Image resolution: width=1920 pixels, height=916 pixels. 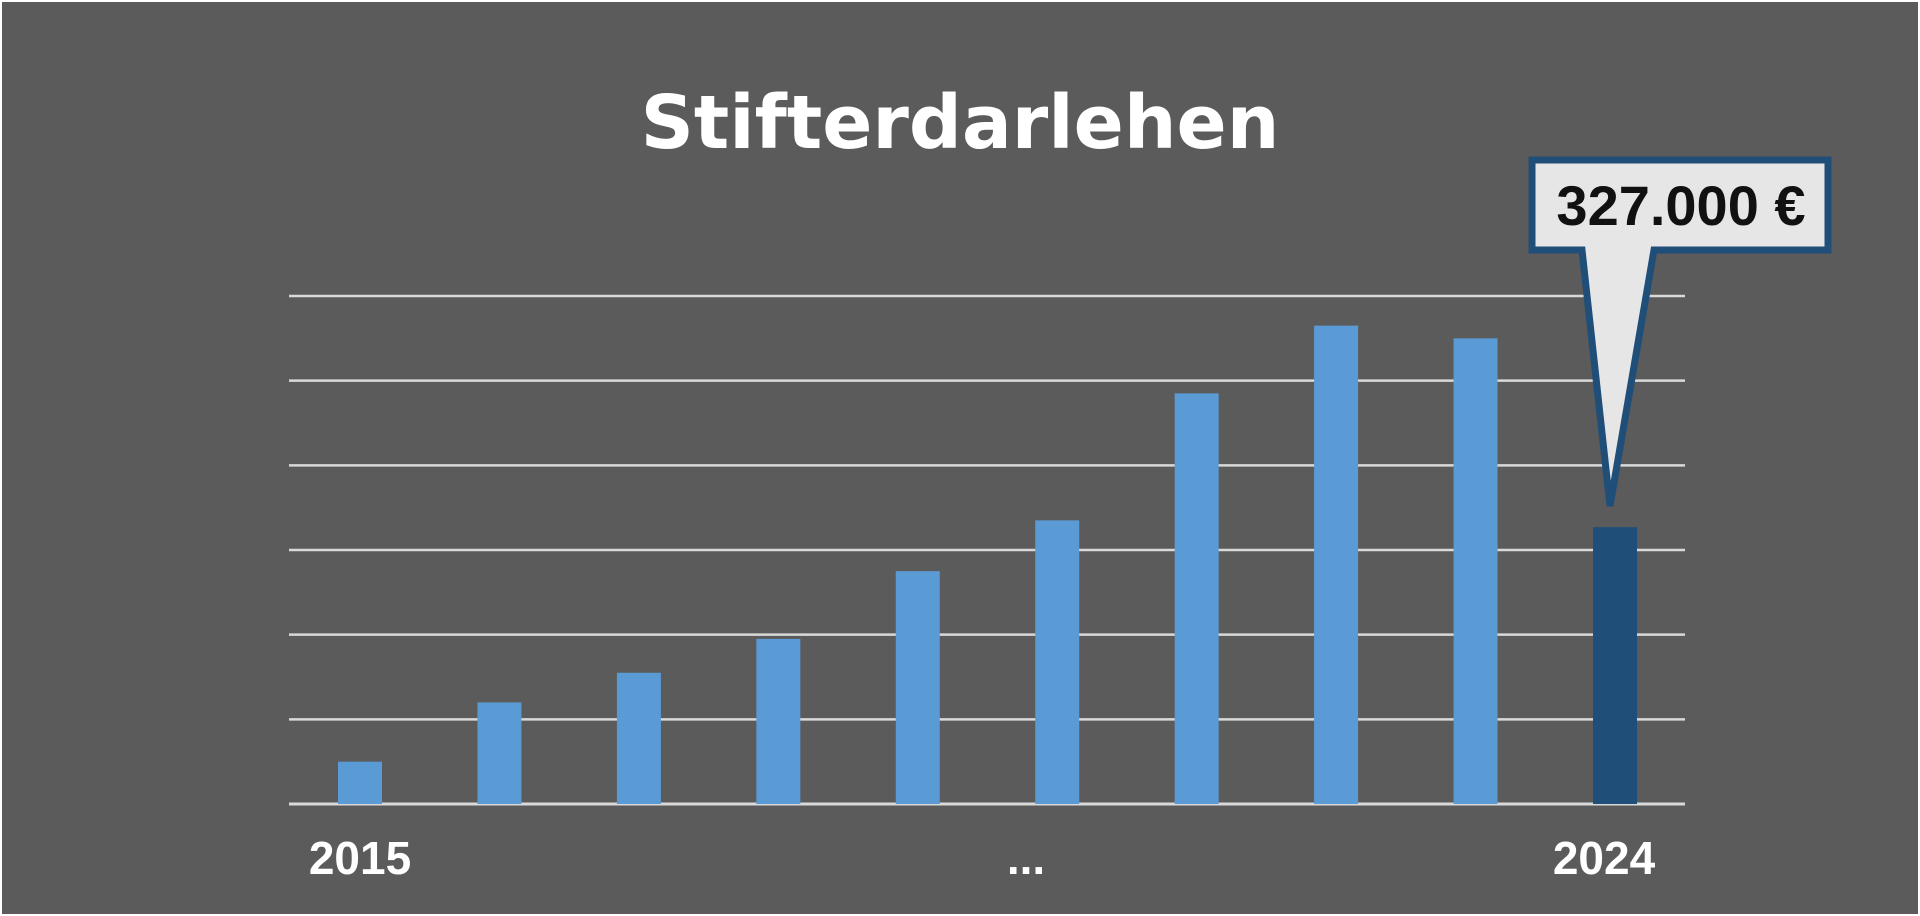 I want to click on bar-2017, so click(x=638, y=738).